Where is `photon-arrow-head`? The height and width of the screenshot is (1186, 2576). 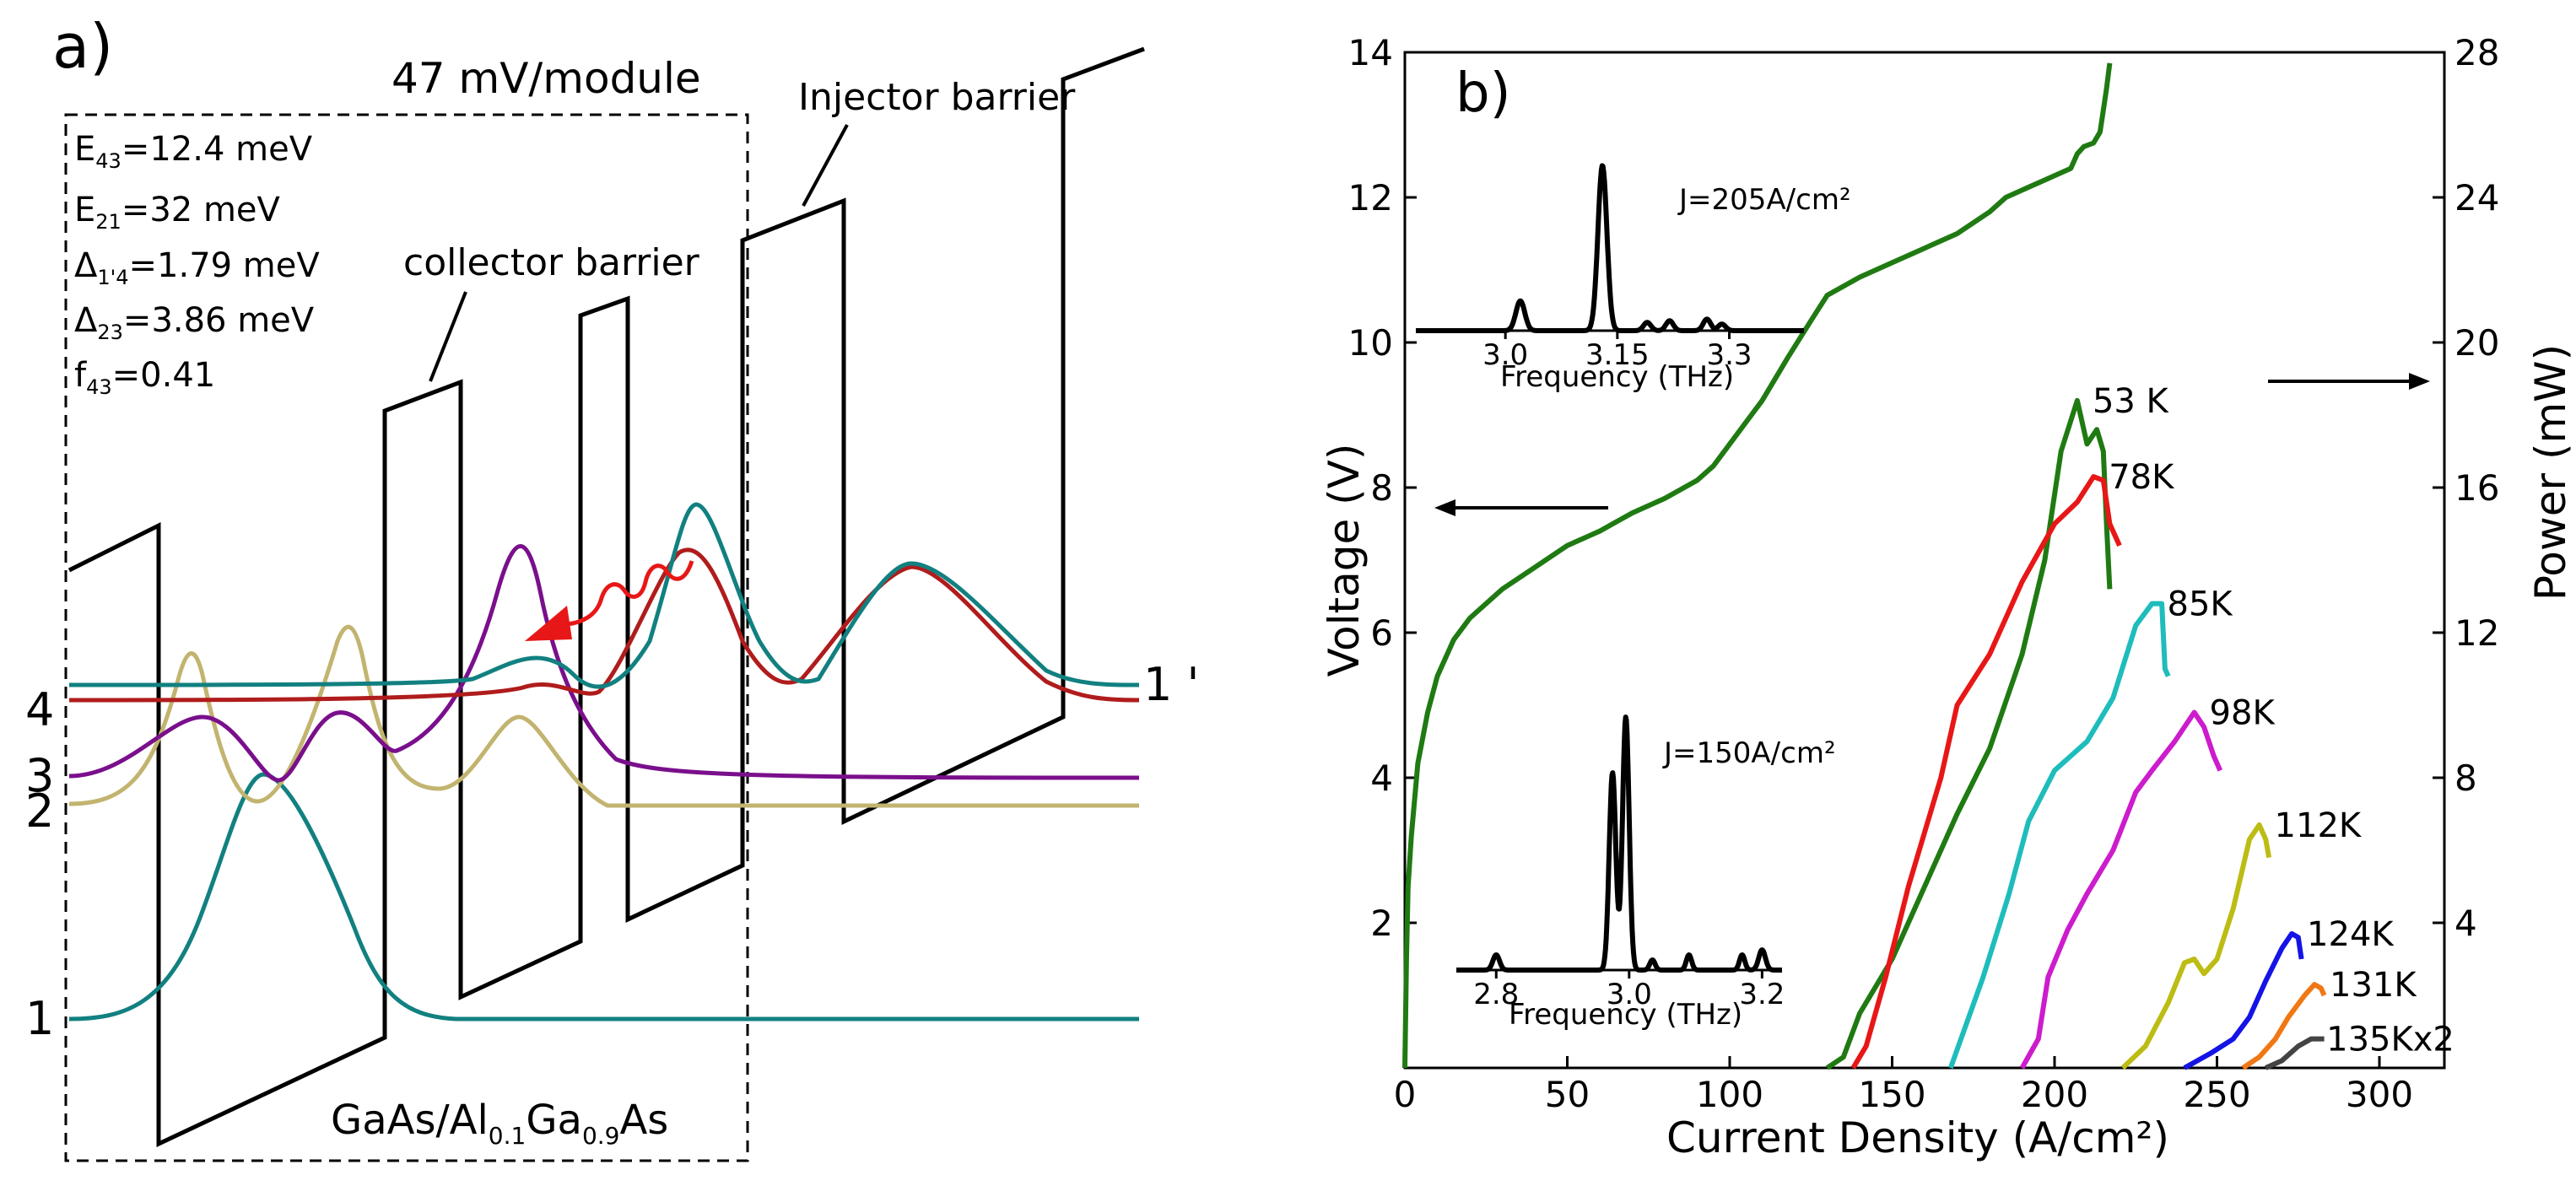 photon-arrow-head is located at coordinates (548, 623).